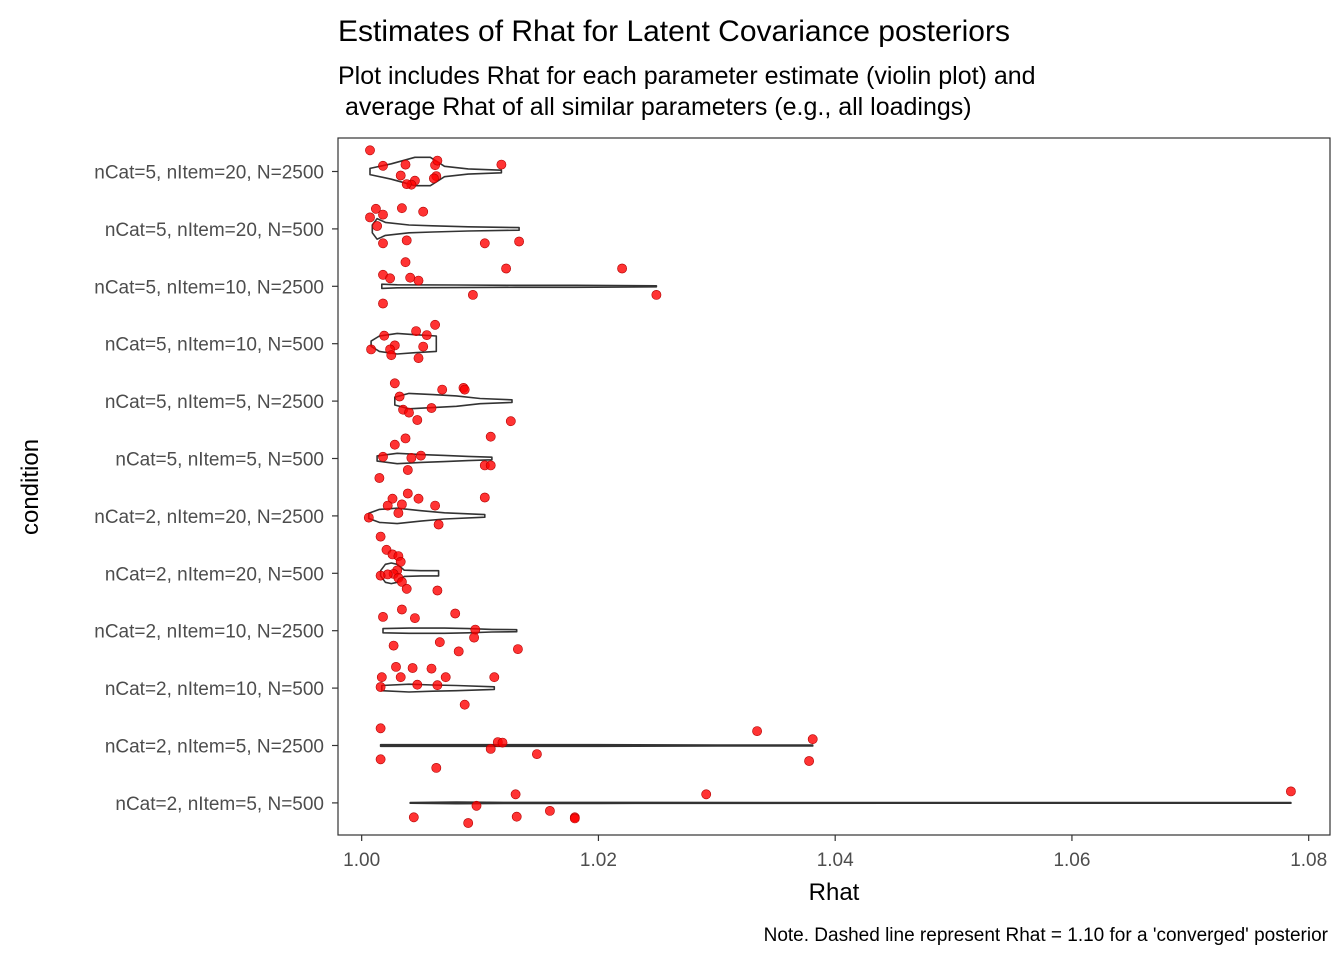 This screenshot has height=960, width=1344. What do you see at coordinates (209, 173) in the screenshot?
I see `y-tick-label: nCat=5, nItem=20, N=2500` at bounding box center [209, 173].